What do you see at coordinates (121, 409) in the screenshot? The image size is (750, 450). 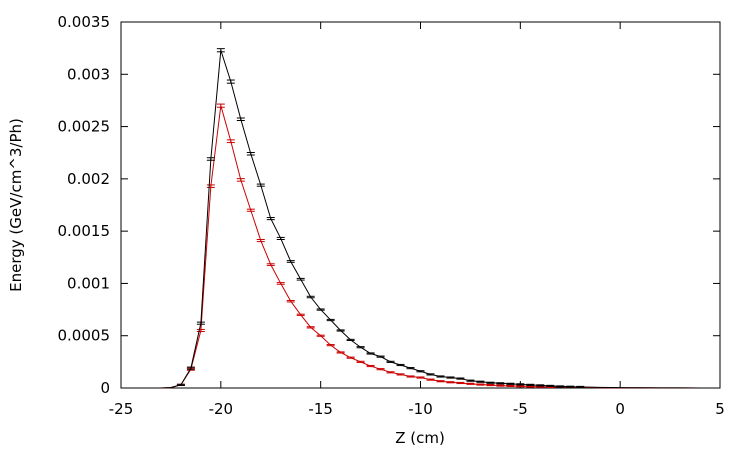 I see `x-tick-label: -25` at bounding box center [121, 409].